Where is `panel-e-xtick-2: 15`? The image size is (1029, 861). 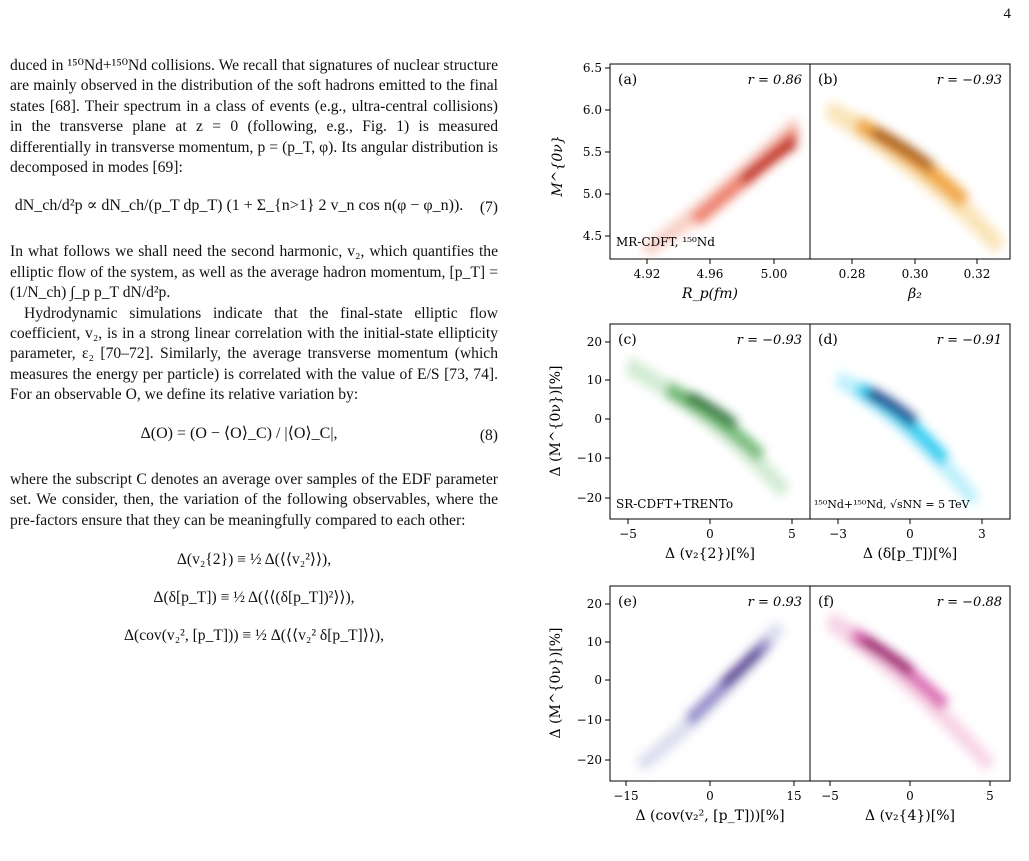 panel-e-xtick-2: 15 is located at coordinates (793, 796).